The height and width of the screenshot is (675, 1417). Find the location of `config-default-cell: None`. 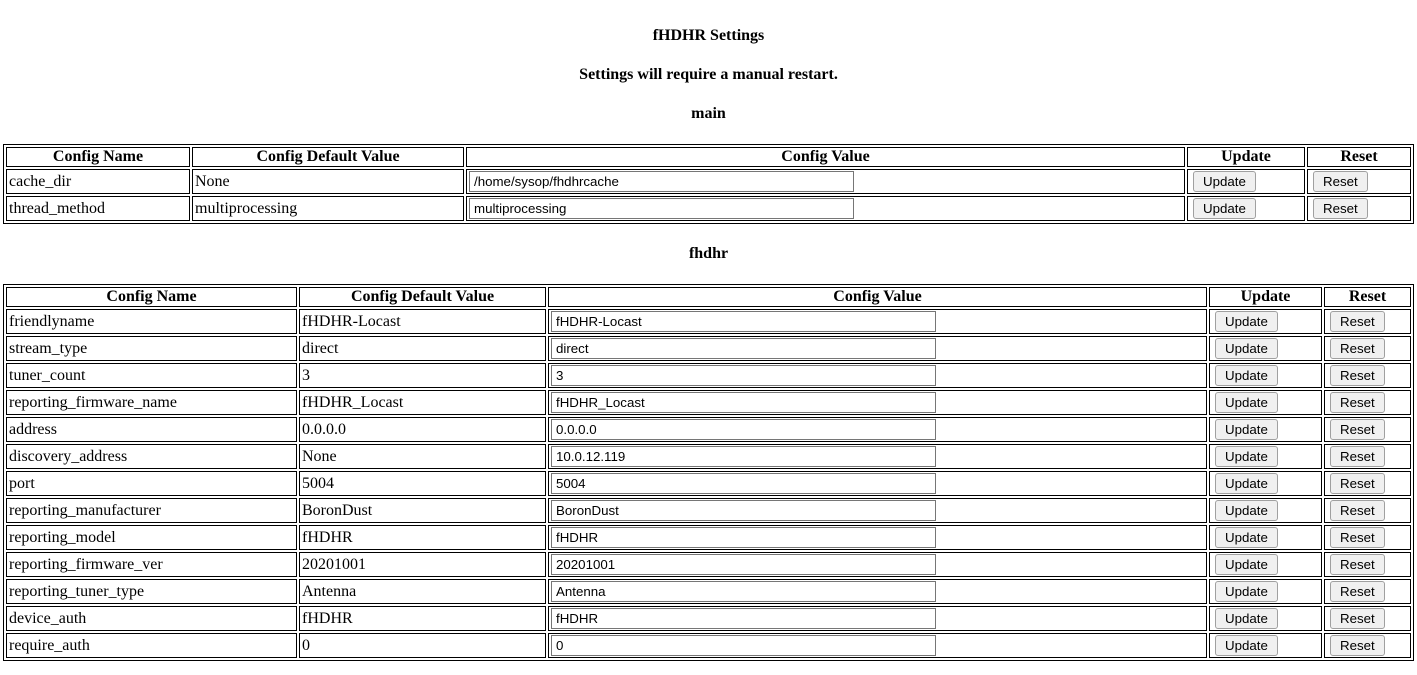

config-default-cell: None is located at coordinates (328, 181).